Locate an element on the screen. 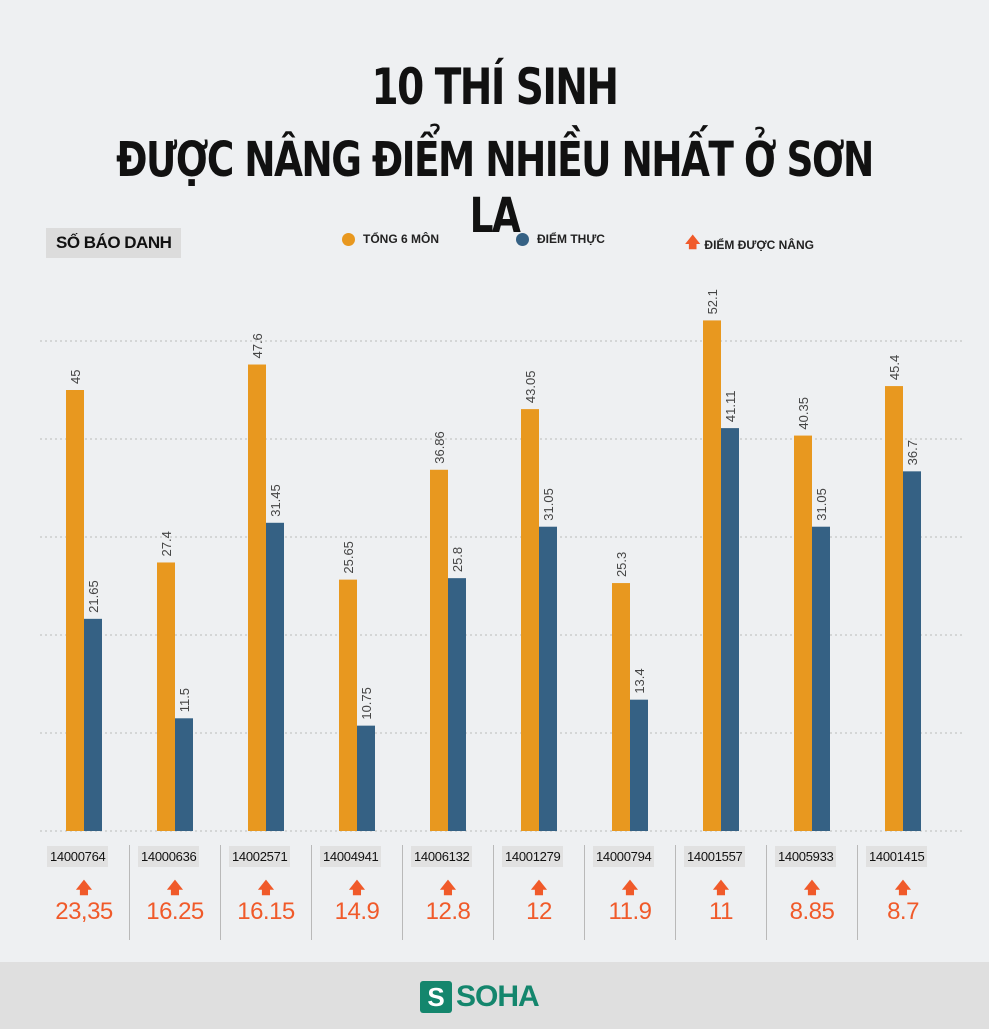 This screenshot has width=989, height=1029. category-label: 14001279 is located at coordinates (533, 856).